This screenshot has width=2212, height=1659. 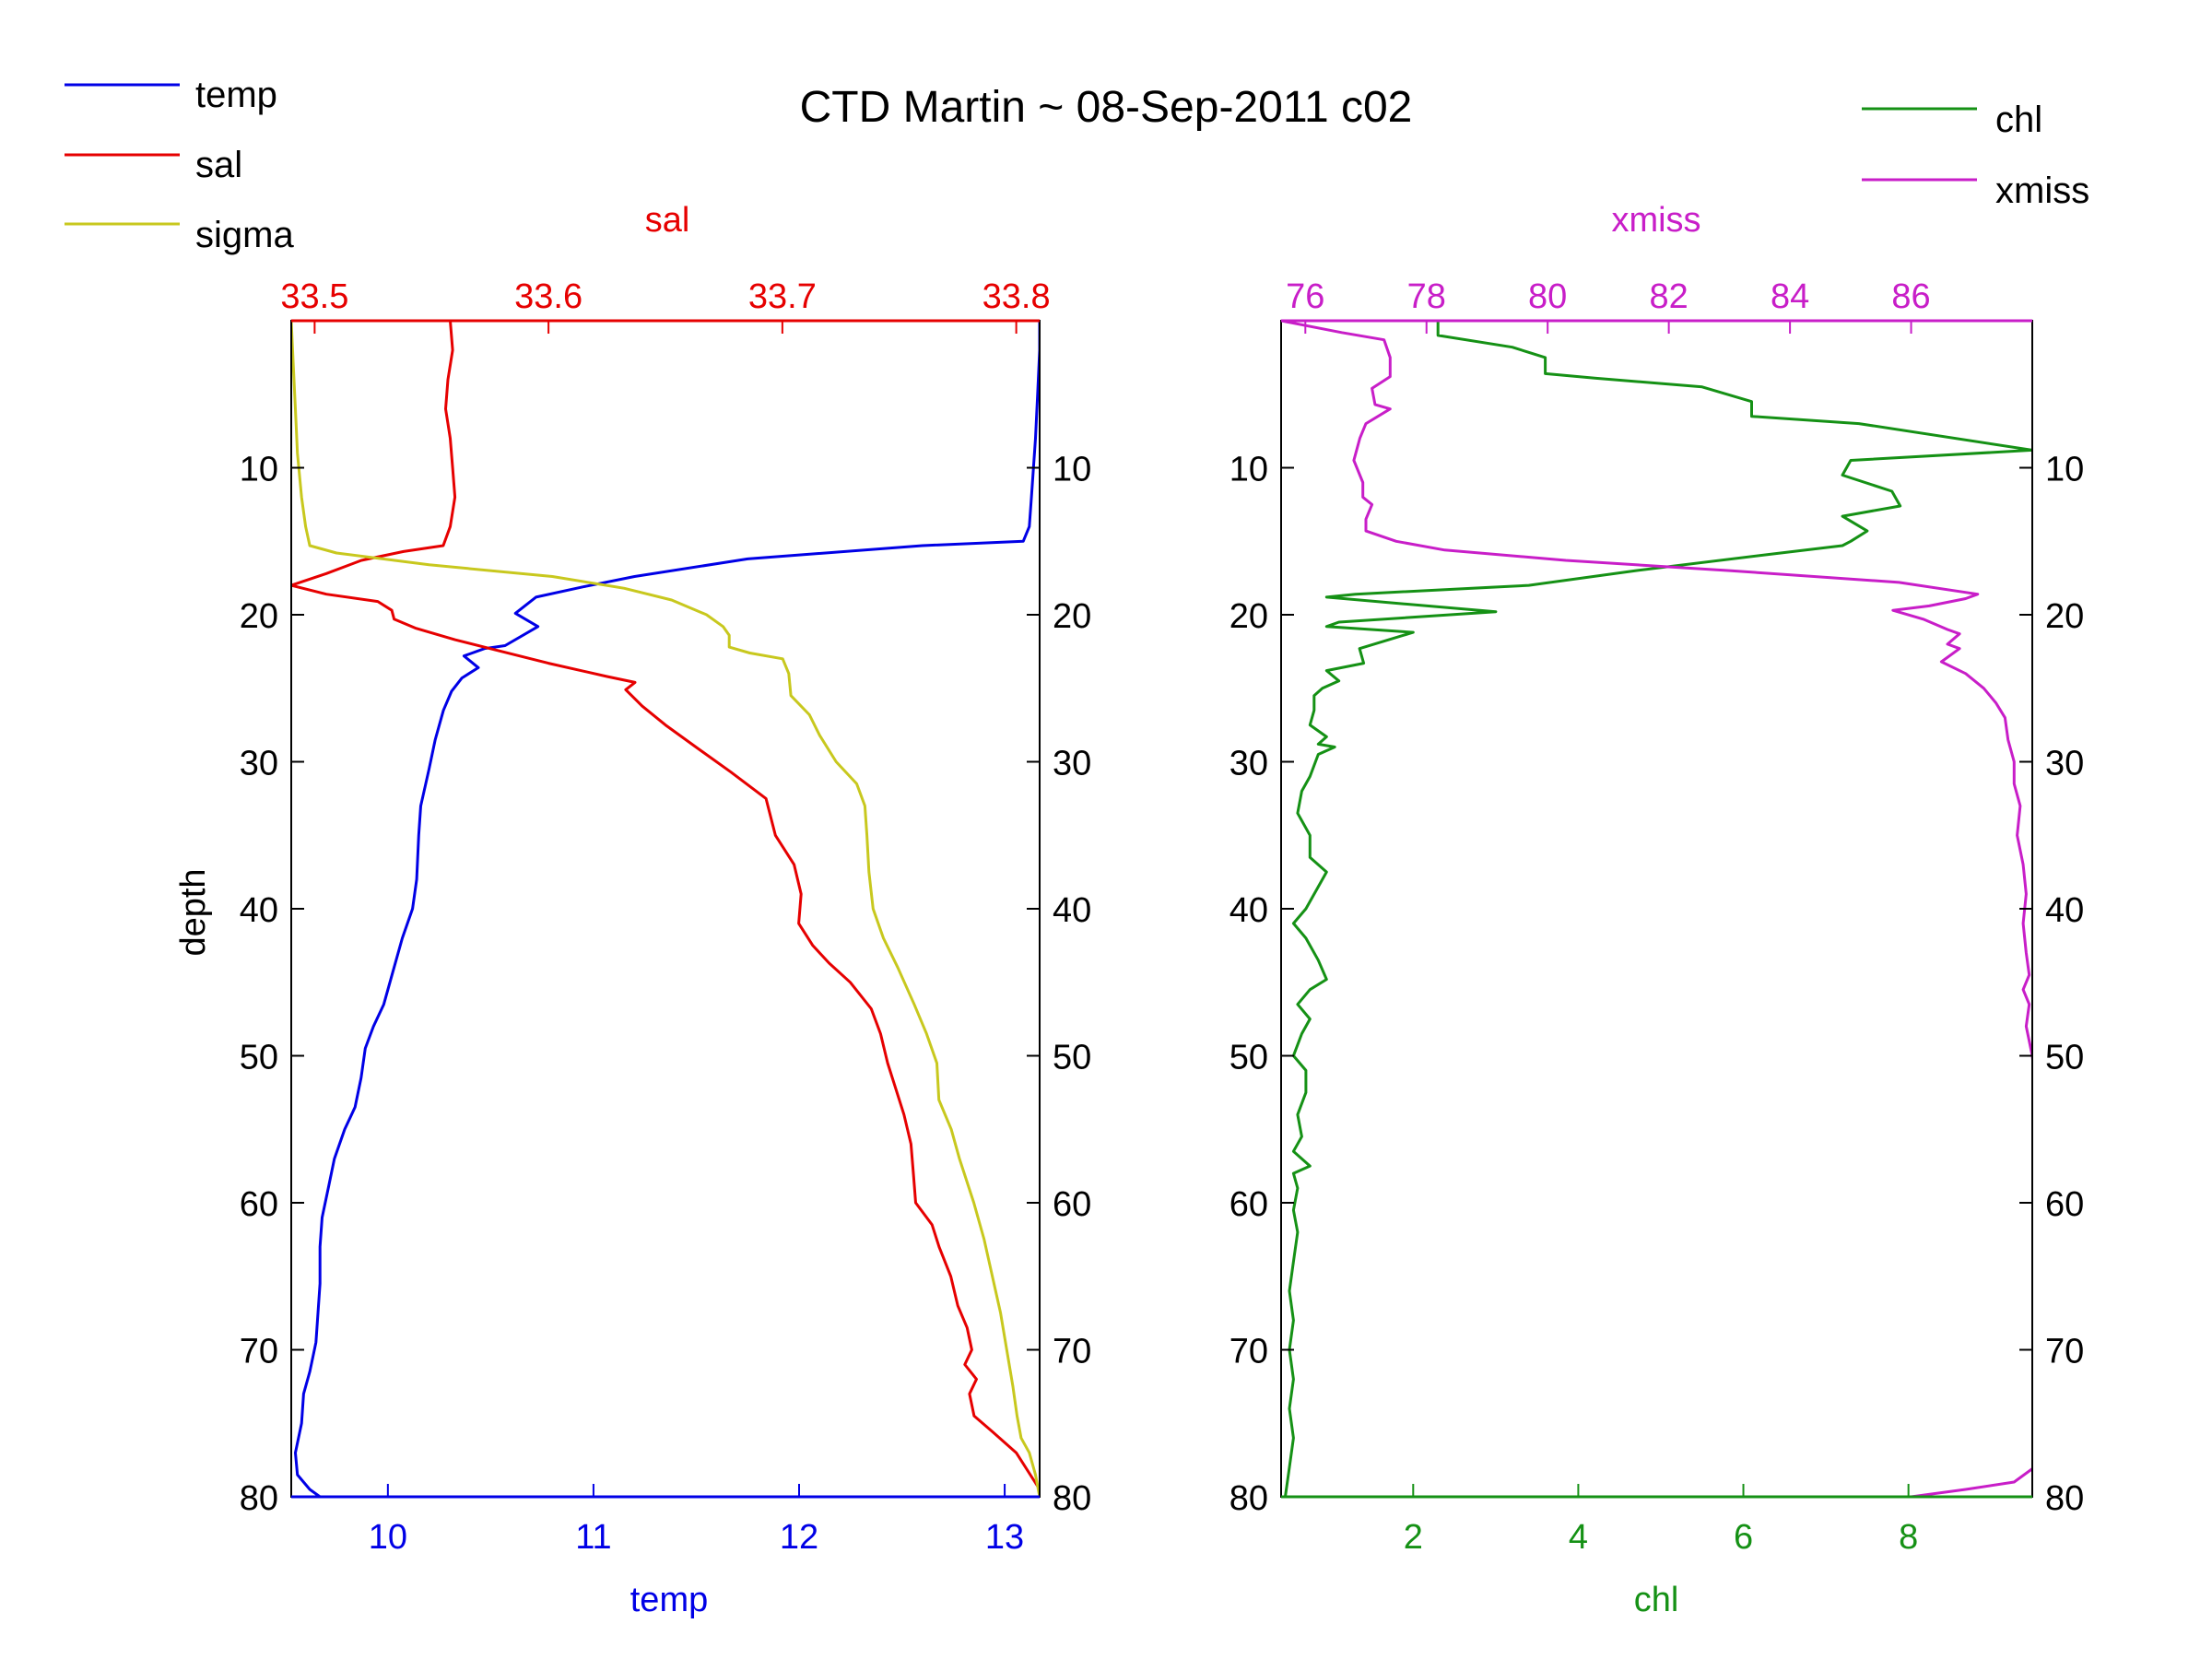 What do you see at coordinates (218, 165) in the screenshot?
I see `legend-label-sal: sal` at bounding box center [218, 165].